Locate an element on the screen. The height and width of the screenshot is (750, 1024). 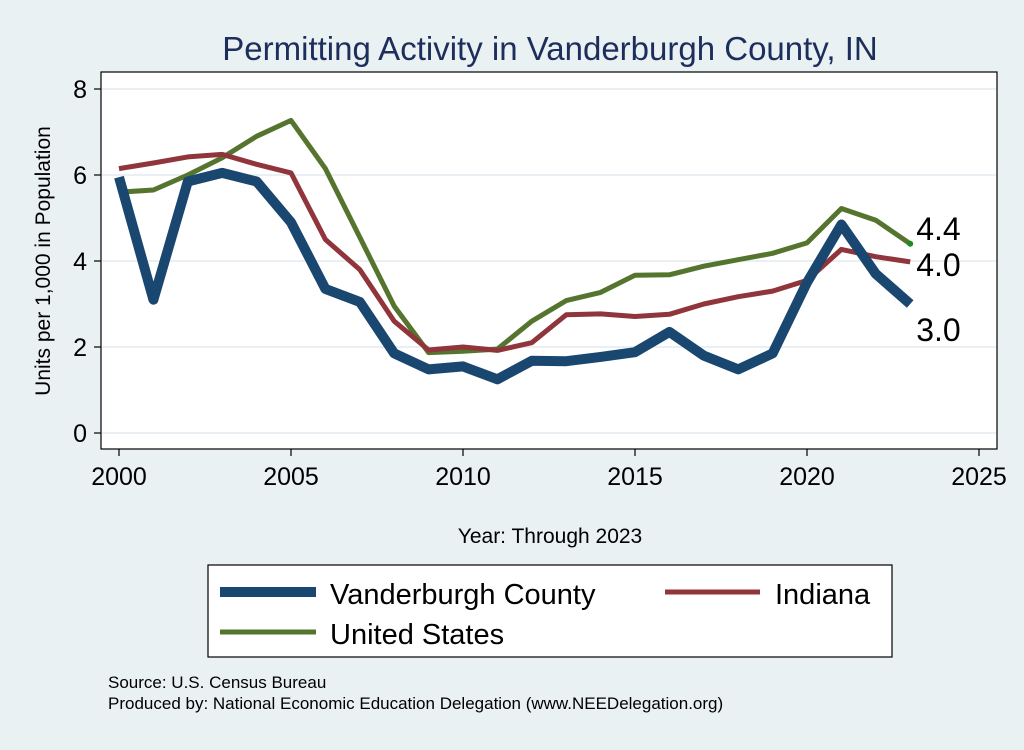
end-label-vanderburgh-county: 3.0 is located at coordinates (938, 330).